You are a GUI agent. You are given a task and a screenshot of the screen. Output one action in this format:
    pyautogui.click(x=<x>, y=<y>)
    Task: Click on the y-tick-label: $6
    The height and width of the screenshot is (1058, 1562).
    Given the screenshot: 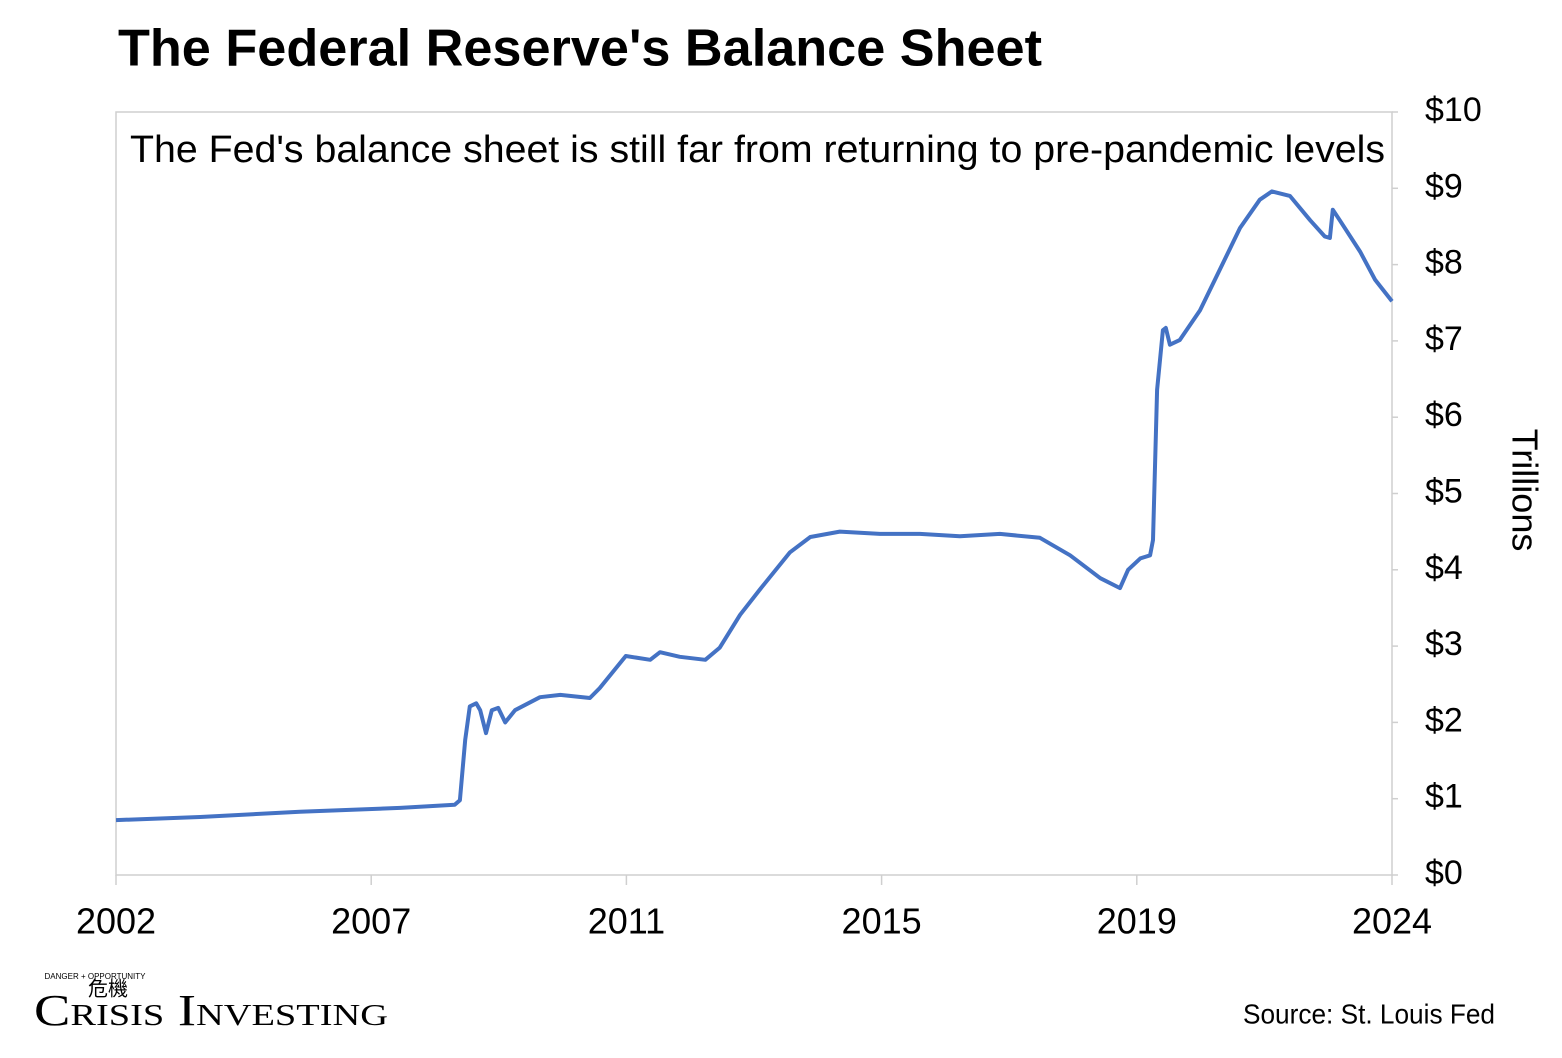 What is the action you would take?
    pyautogui.click(x=1444, y=415)
    